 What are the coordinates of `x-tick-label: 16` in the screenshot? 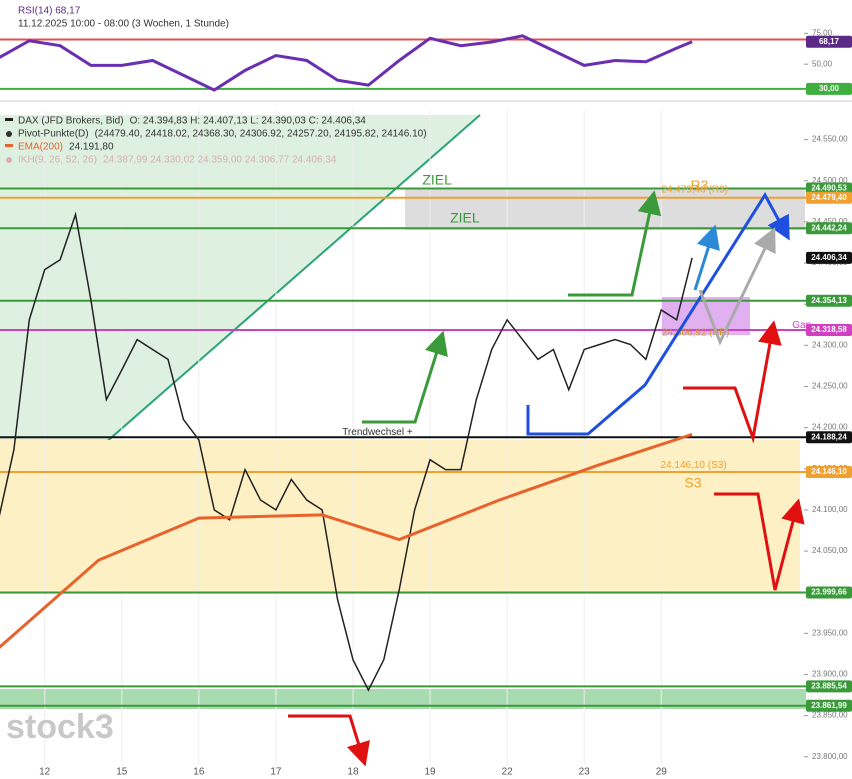 It's located at (199, 772).